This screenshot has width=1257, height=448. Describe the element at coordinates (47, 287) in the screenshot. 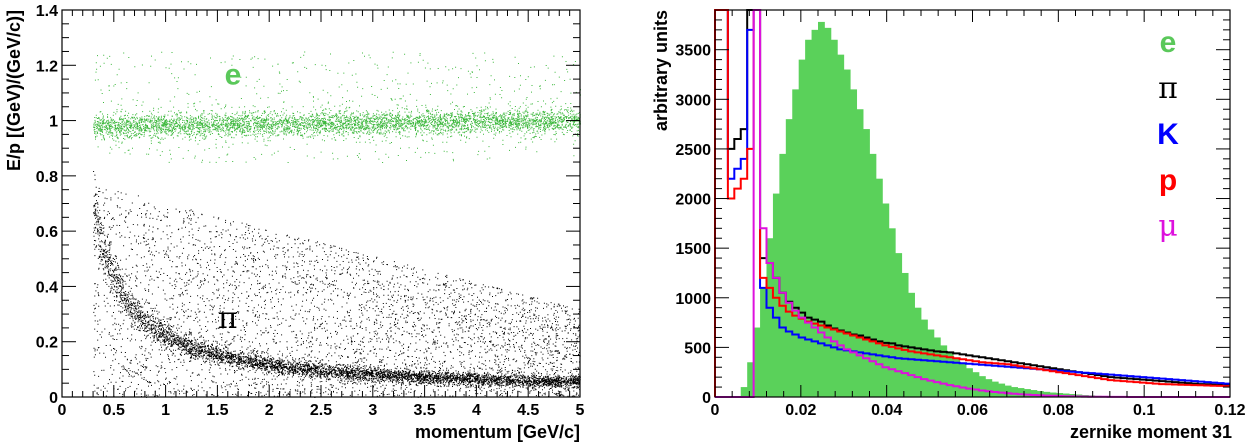

I see `left-y-tick-label: 0.4` at that location.